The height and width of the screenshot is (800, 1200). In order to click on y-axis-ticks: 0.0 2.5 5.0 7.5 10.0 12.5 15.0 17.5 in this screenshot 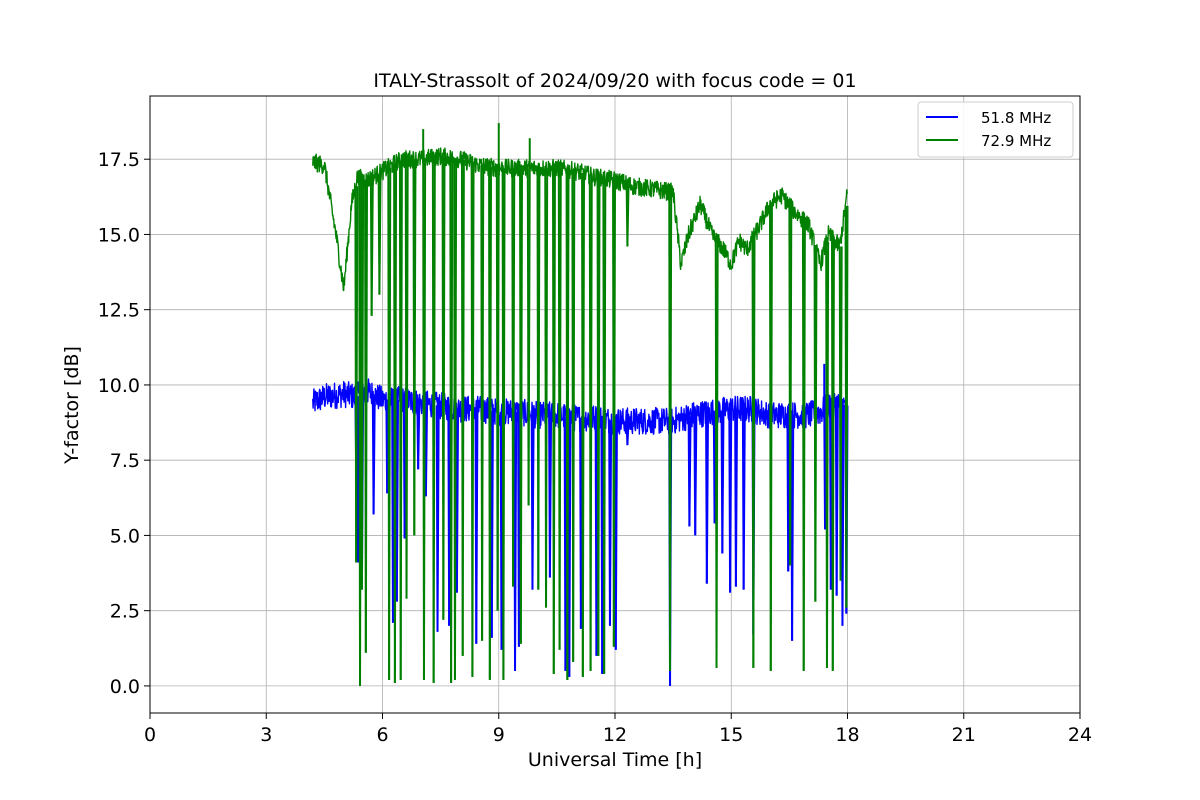, I will do `click(124, 423)`.